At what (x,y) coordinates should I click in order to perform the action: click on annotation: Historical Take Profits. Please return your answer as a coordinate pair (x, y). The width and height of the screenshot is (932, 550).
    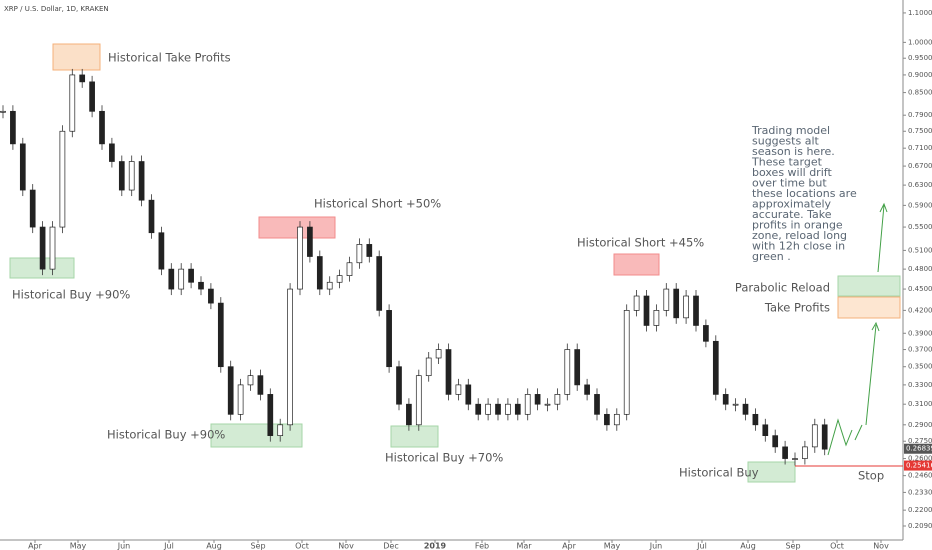
    Looking at the image, I should click on (169, 58).